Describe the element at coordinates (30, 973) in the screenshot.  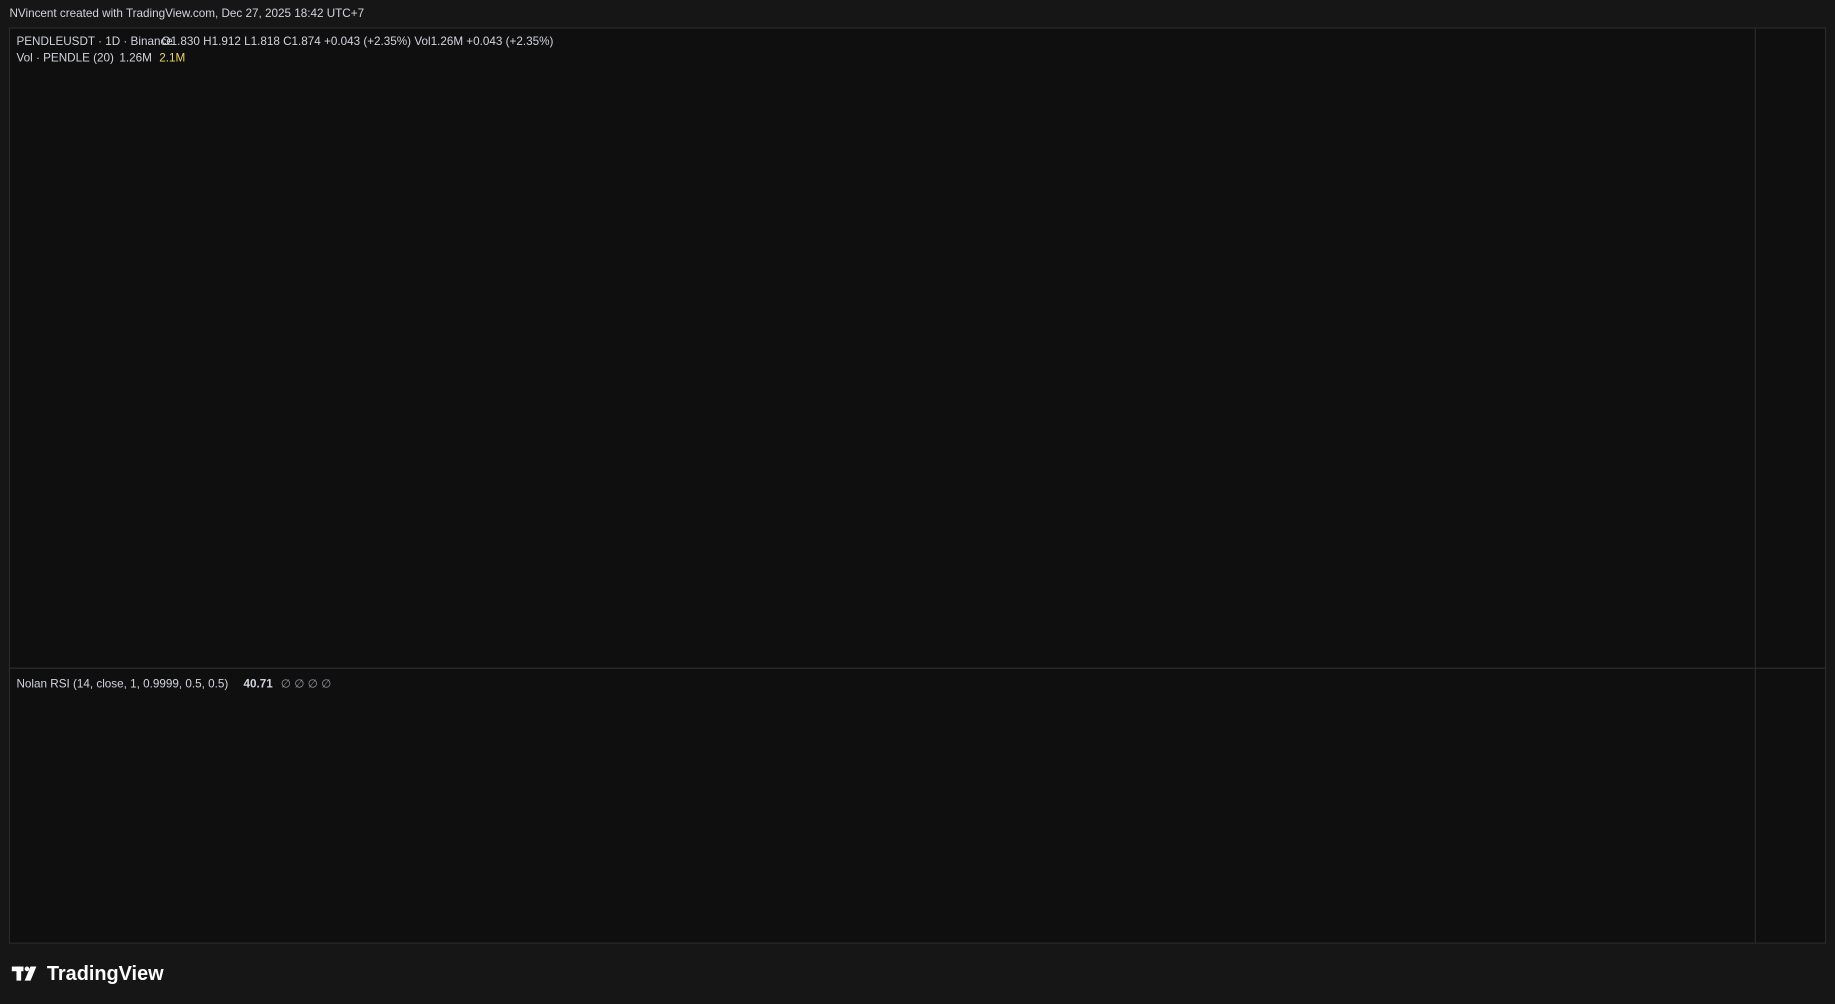
I see `logo-slash` at that location.